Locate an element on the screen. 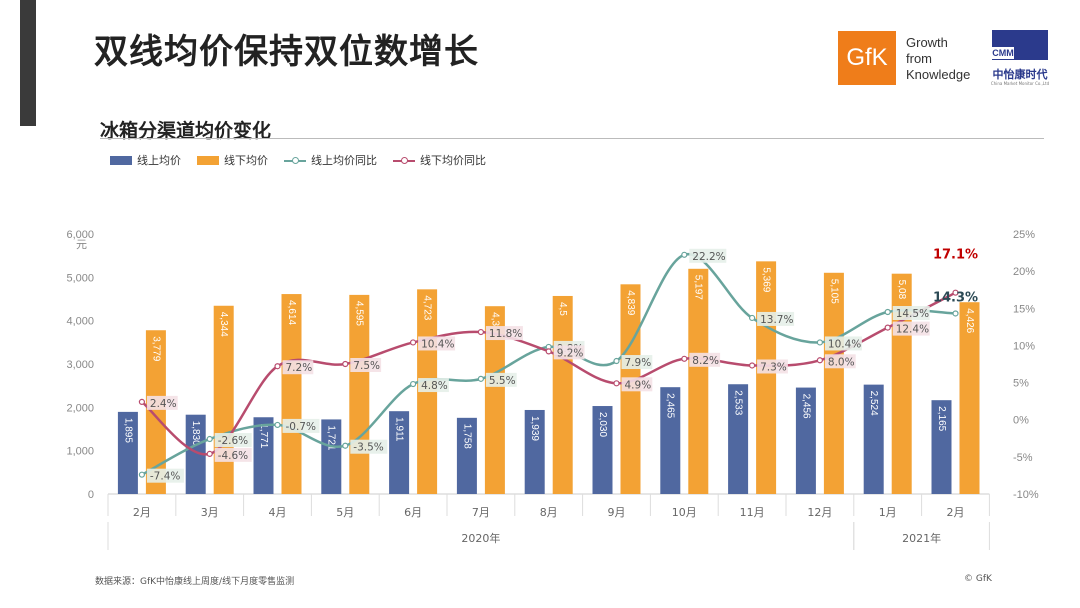 The image size is (1080, 608). gfk-logo: GfK is located at coordinates (867, 58).